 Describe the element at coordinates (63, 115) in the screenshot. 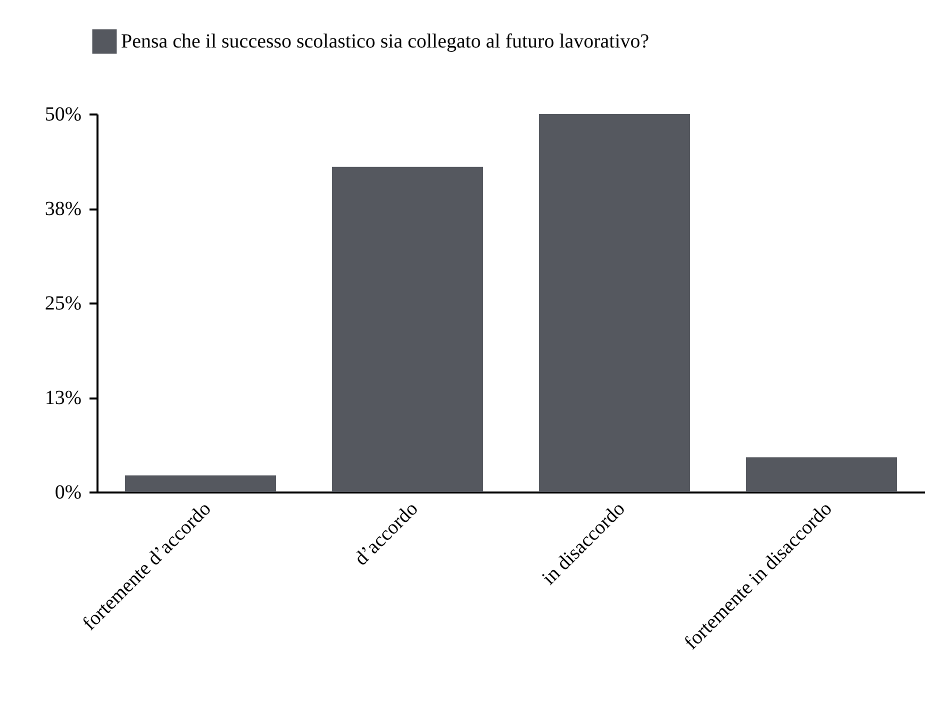

I see `y-tick-label: 50%` at that location.